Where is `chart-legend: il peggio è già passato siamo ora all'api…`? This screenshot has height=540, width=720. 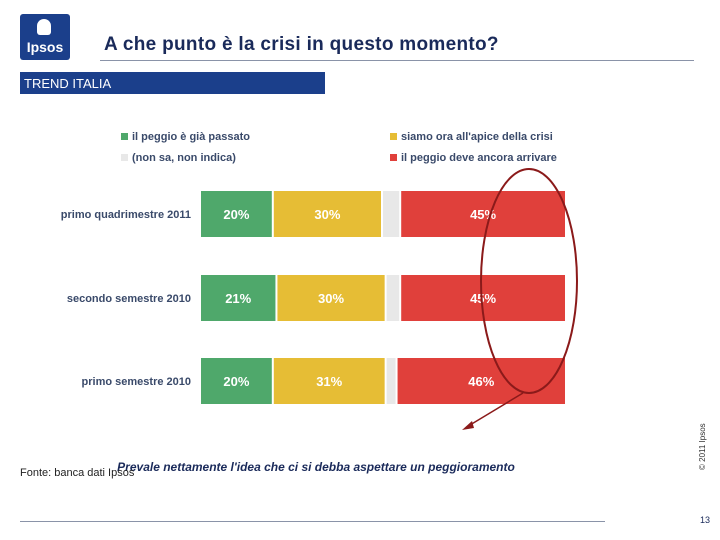 chart-legend: il peggio è già passato siamo ora all'api… is located at coordinates (339, 147).